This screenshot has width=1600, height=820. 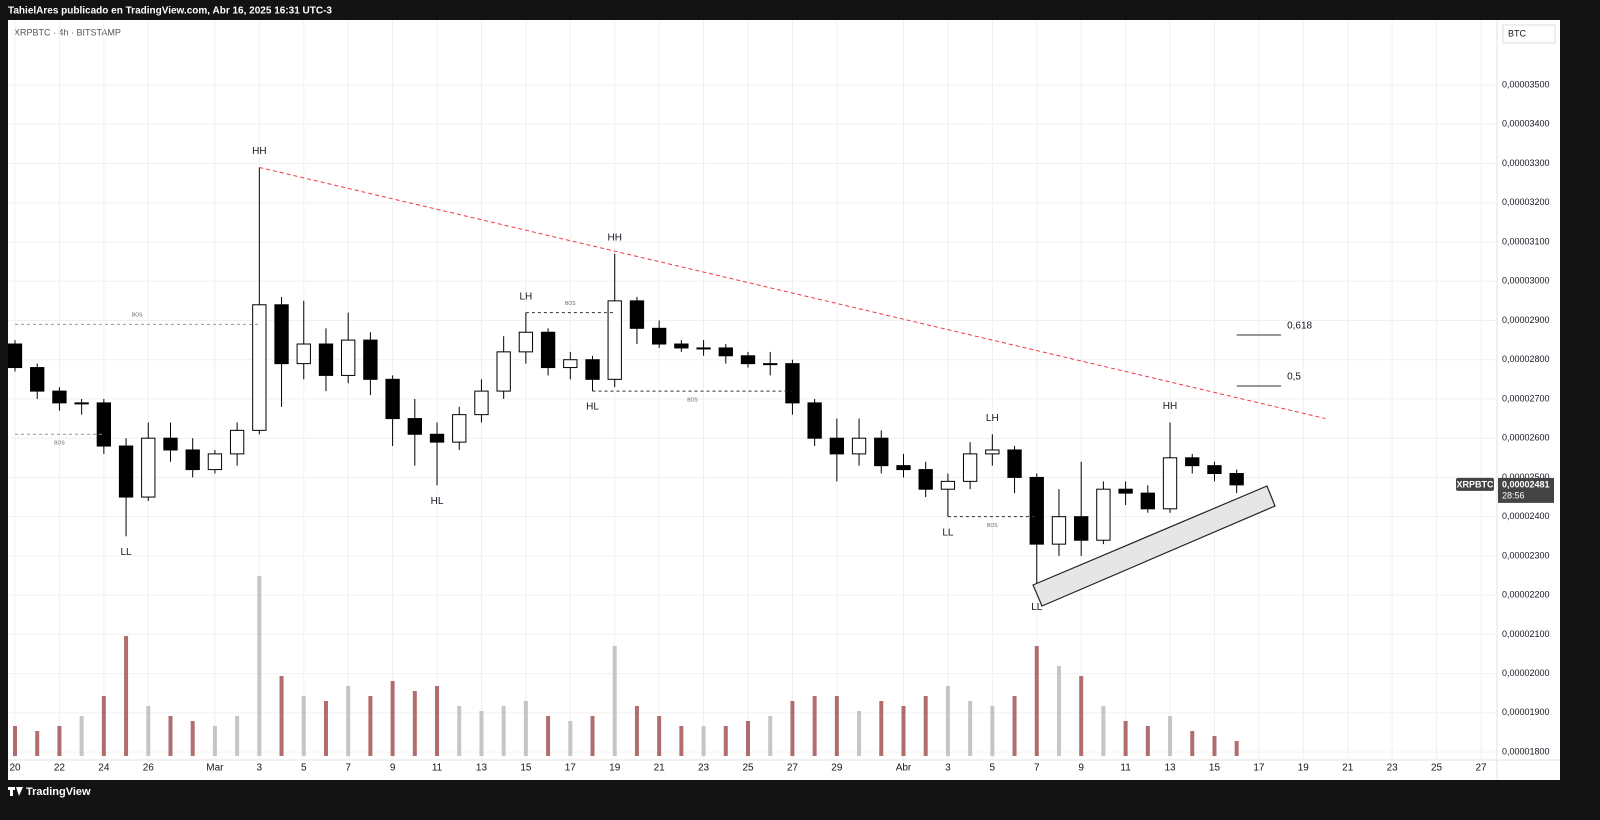 What do you see at coordinates (1526, 516) in the screenshot?
I see `y-tick-label: 0,00002400` at bounding box center [1526, 516].